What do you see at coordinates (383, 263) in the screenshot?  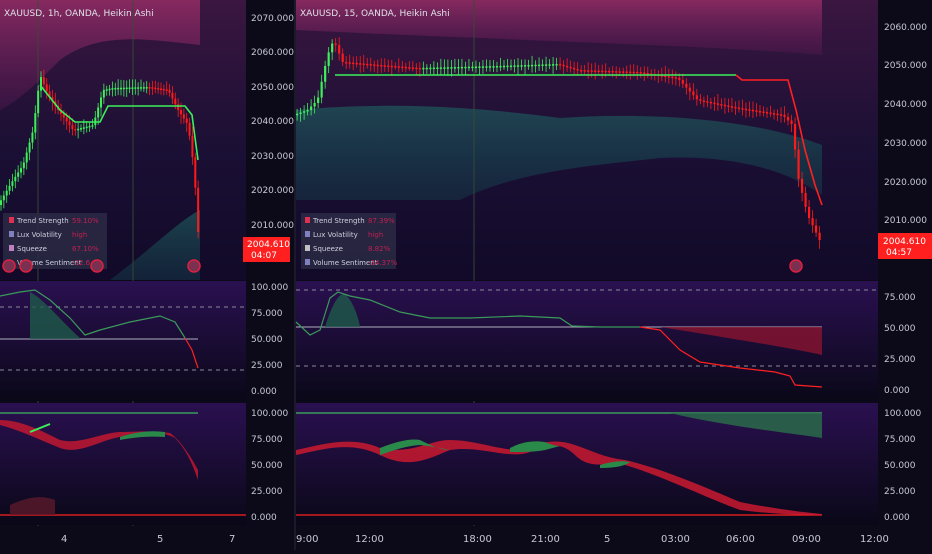 I see `dashboard-value: -34.37%` at bounding box center [383, 263].